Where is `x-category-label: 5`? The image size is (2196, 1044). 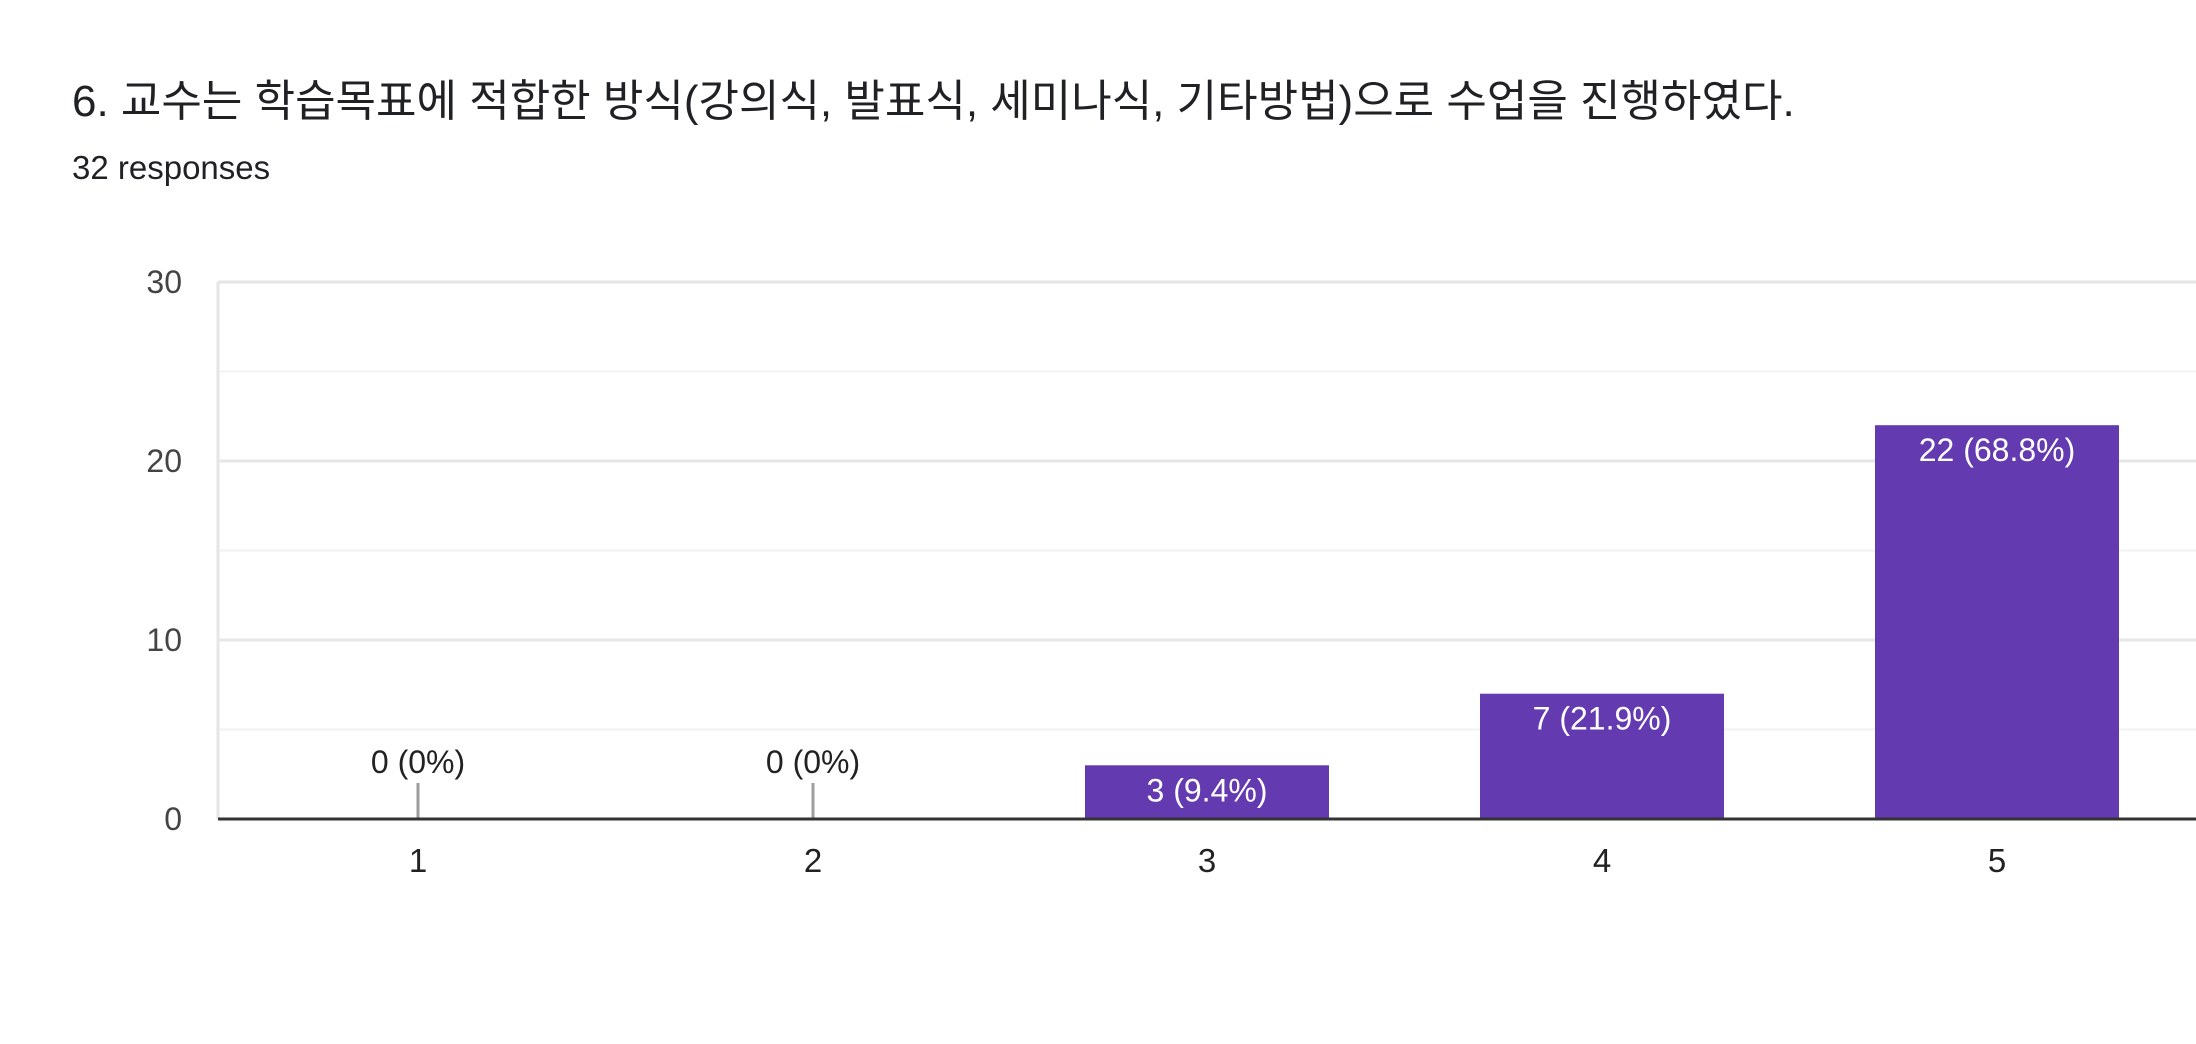
x-category-label: 5 is located at coordinates (1997, 860).